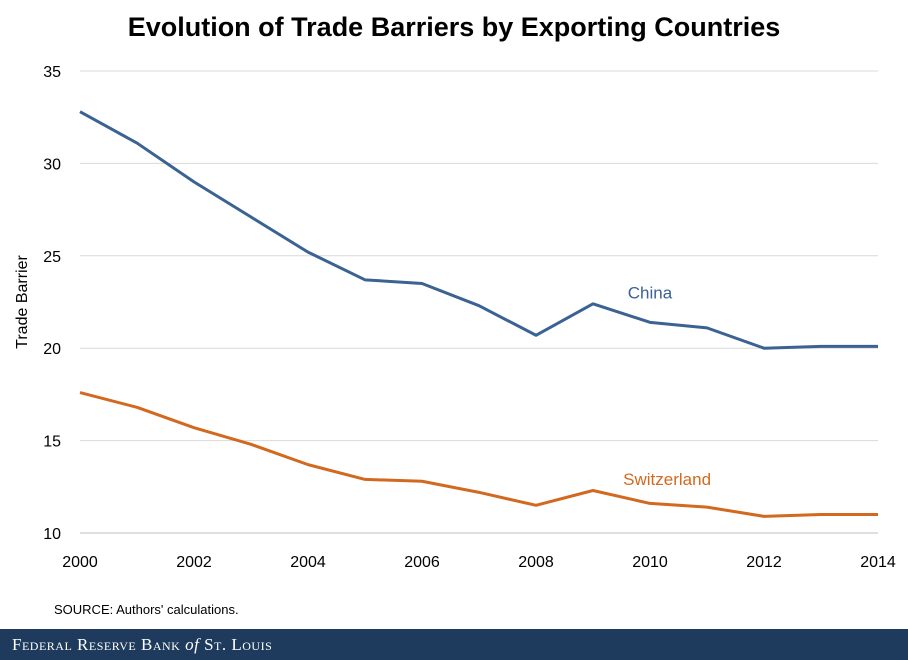 This screenshot has width=908, height=660. Describe the element at coordinates (52, 534) in the screenshot. I see `y-tick-label: 10` at that location.